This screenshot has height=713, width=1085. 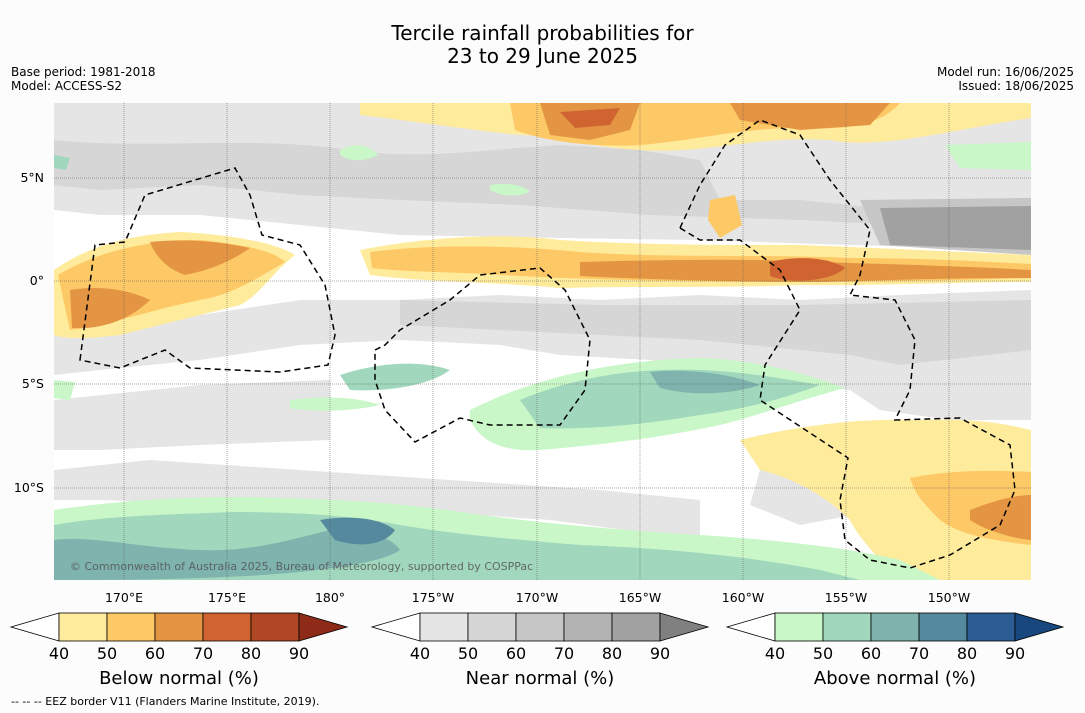 I want to click on lon-label: 175°W, so click(x=433, y=597).